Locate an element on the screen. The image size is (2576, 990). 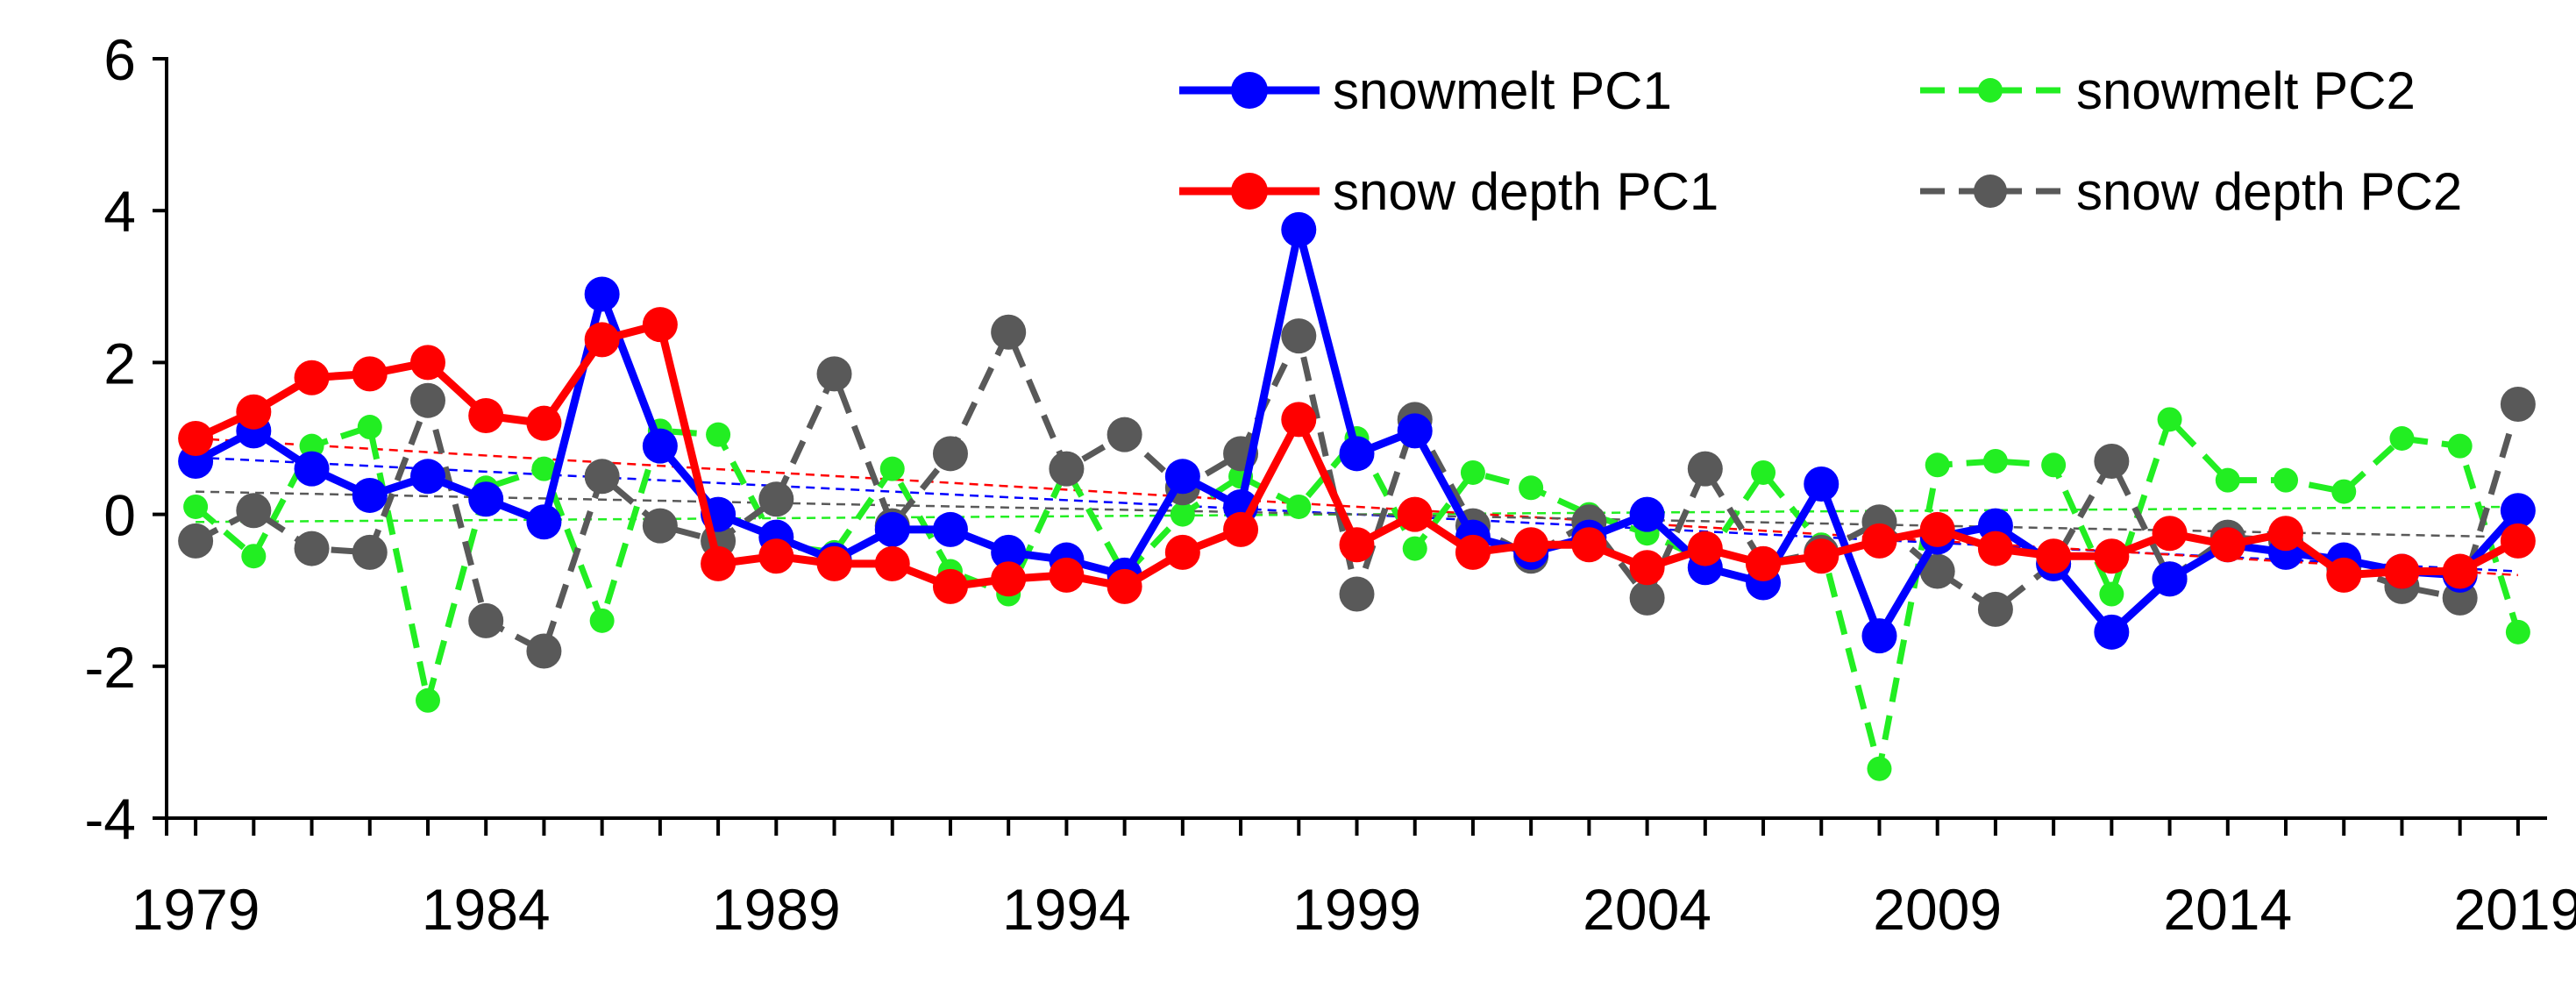
y-tick-label: -2 is located at coordinates (110, 667).